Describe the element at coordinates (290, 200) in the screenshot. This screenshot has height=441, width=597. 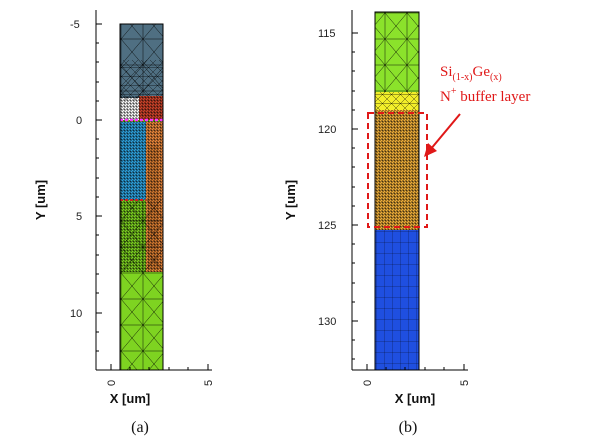
I see `y-axis-label-b: Y [um]` at that location.